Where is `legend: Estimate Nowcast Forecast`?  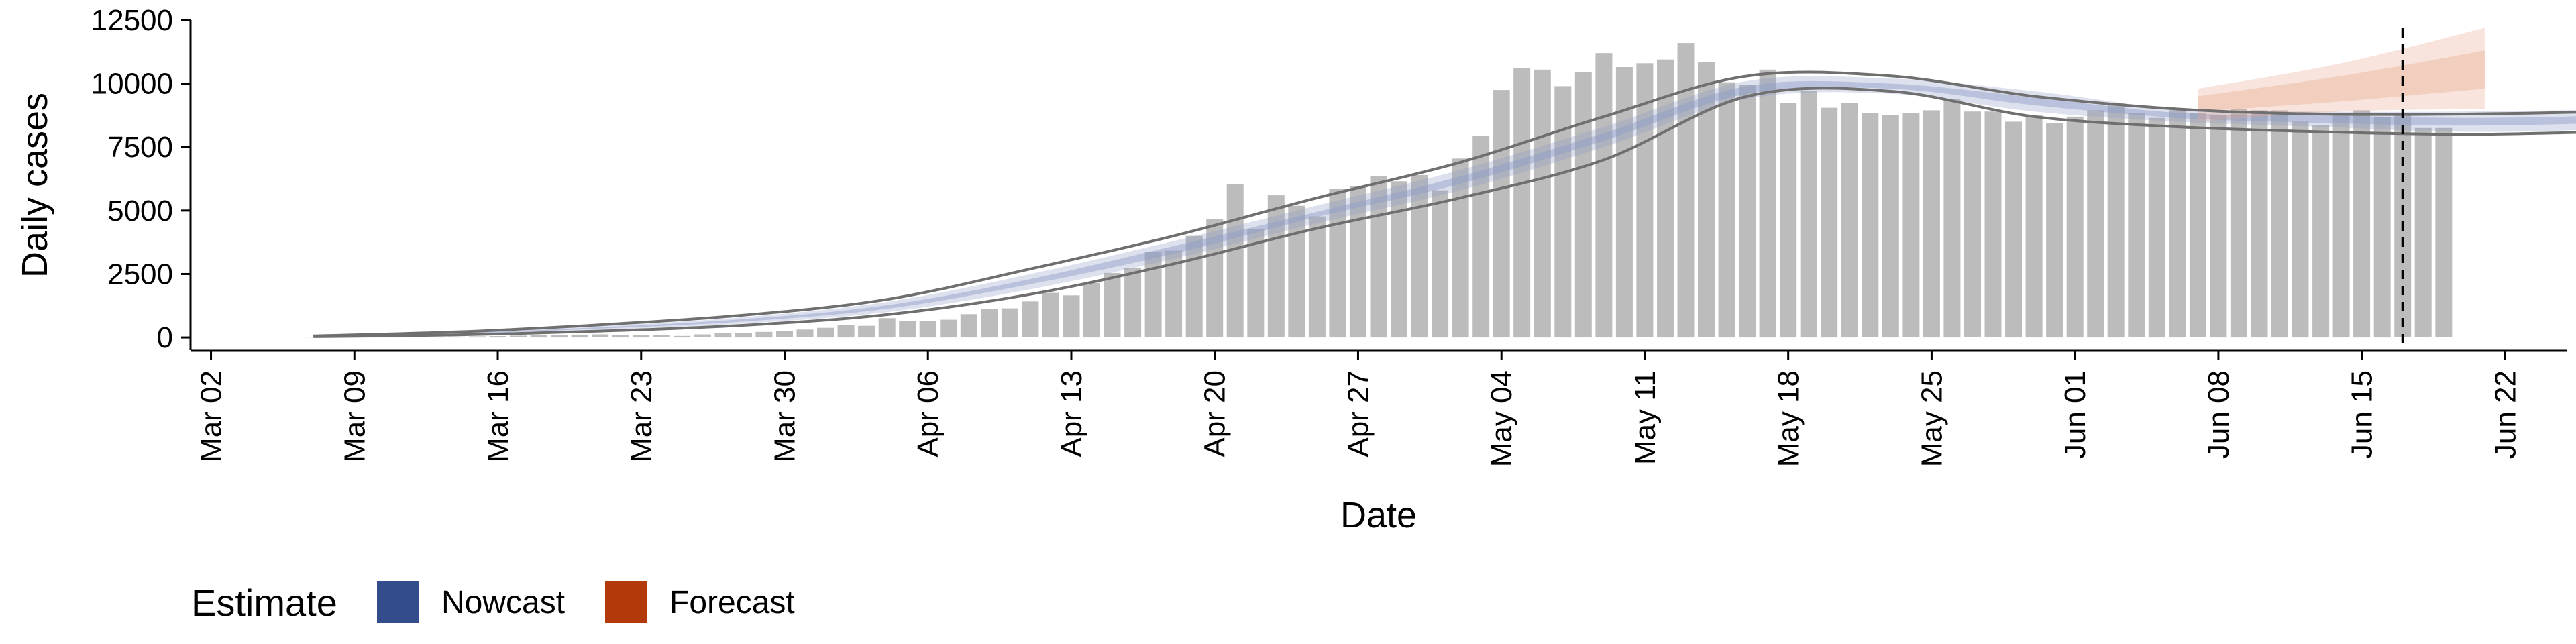 legend: Estimate Nowcast Forecast is located at coordinates (493, 602).